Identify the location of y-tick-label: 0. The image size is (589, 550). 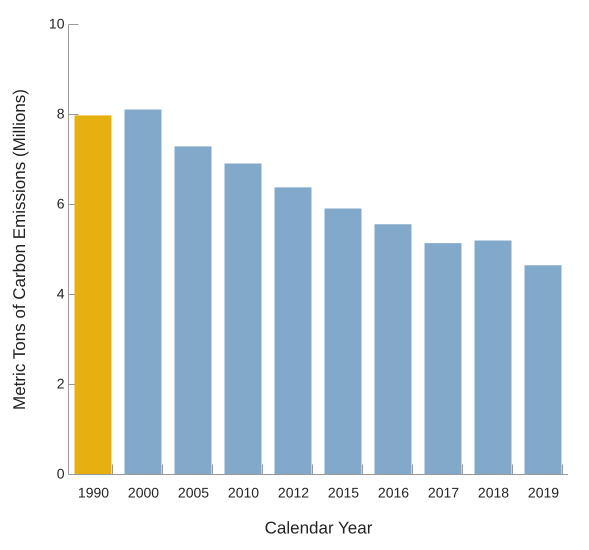
(60, 474).